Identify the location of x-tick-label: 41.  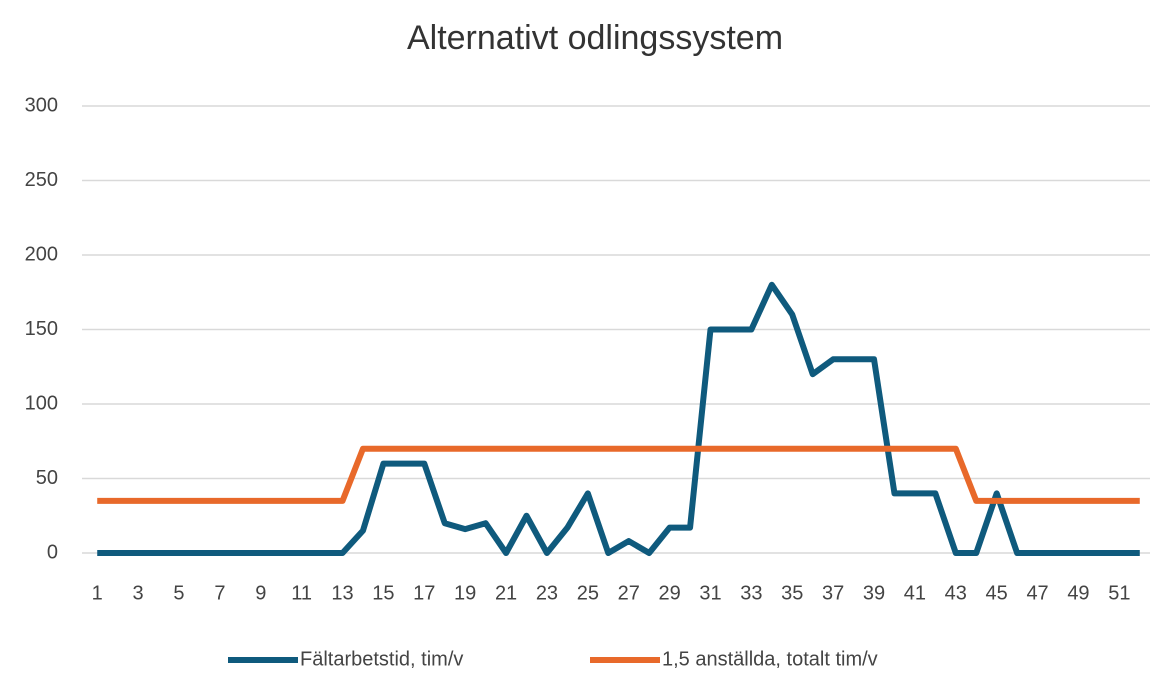
(915, 593).